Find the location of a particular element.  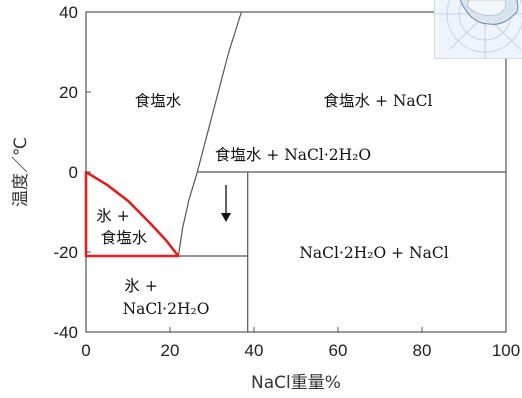

y-tick-label: 0 is located at coordinates (73, 172).